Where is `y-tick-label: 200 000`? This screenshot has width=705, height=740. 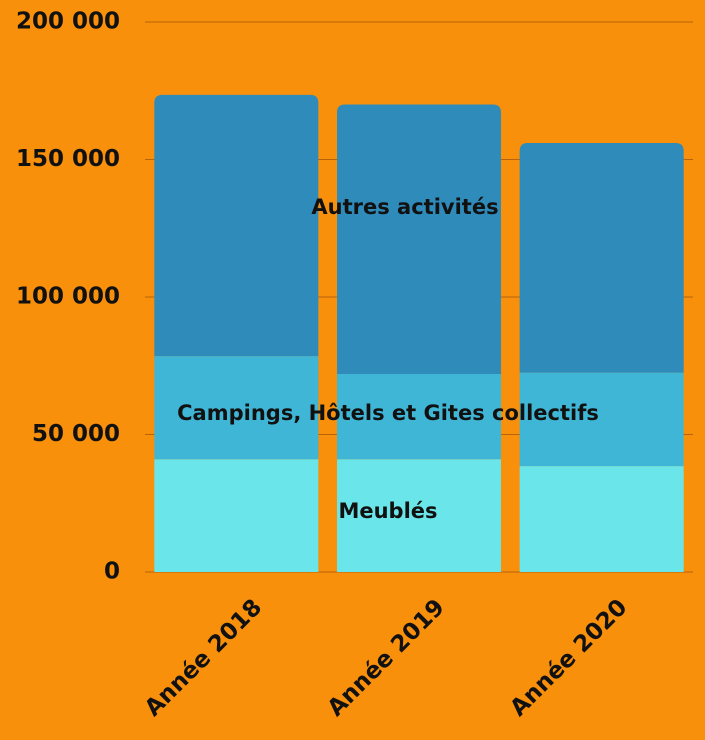
y-tick-label: 200 000 is located at coordinates (68, 22).